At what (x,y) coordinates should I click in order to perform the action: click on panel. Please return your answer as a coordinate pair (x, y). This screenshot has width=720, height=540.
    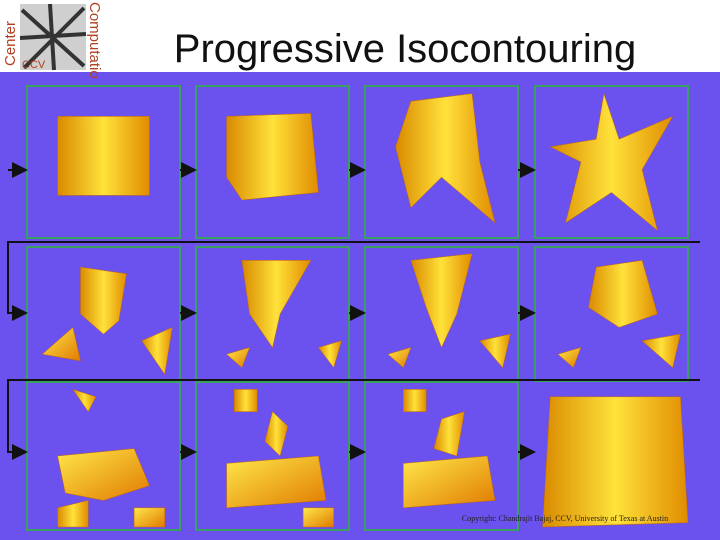
    Looking at the image, I should click on (441, 456).